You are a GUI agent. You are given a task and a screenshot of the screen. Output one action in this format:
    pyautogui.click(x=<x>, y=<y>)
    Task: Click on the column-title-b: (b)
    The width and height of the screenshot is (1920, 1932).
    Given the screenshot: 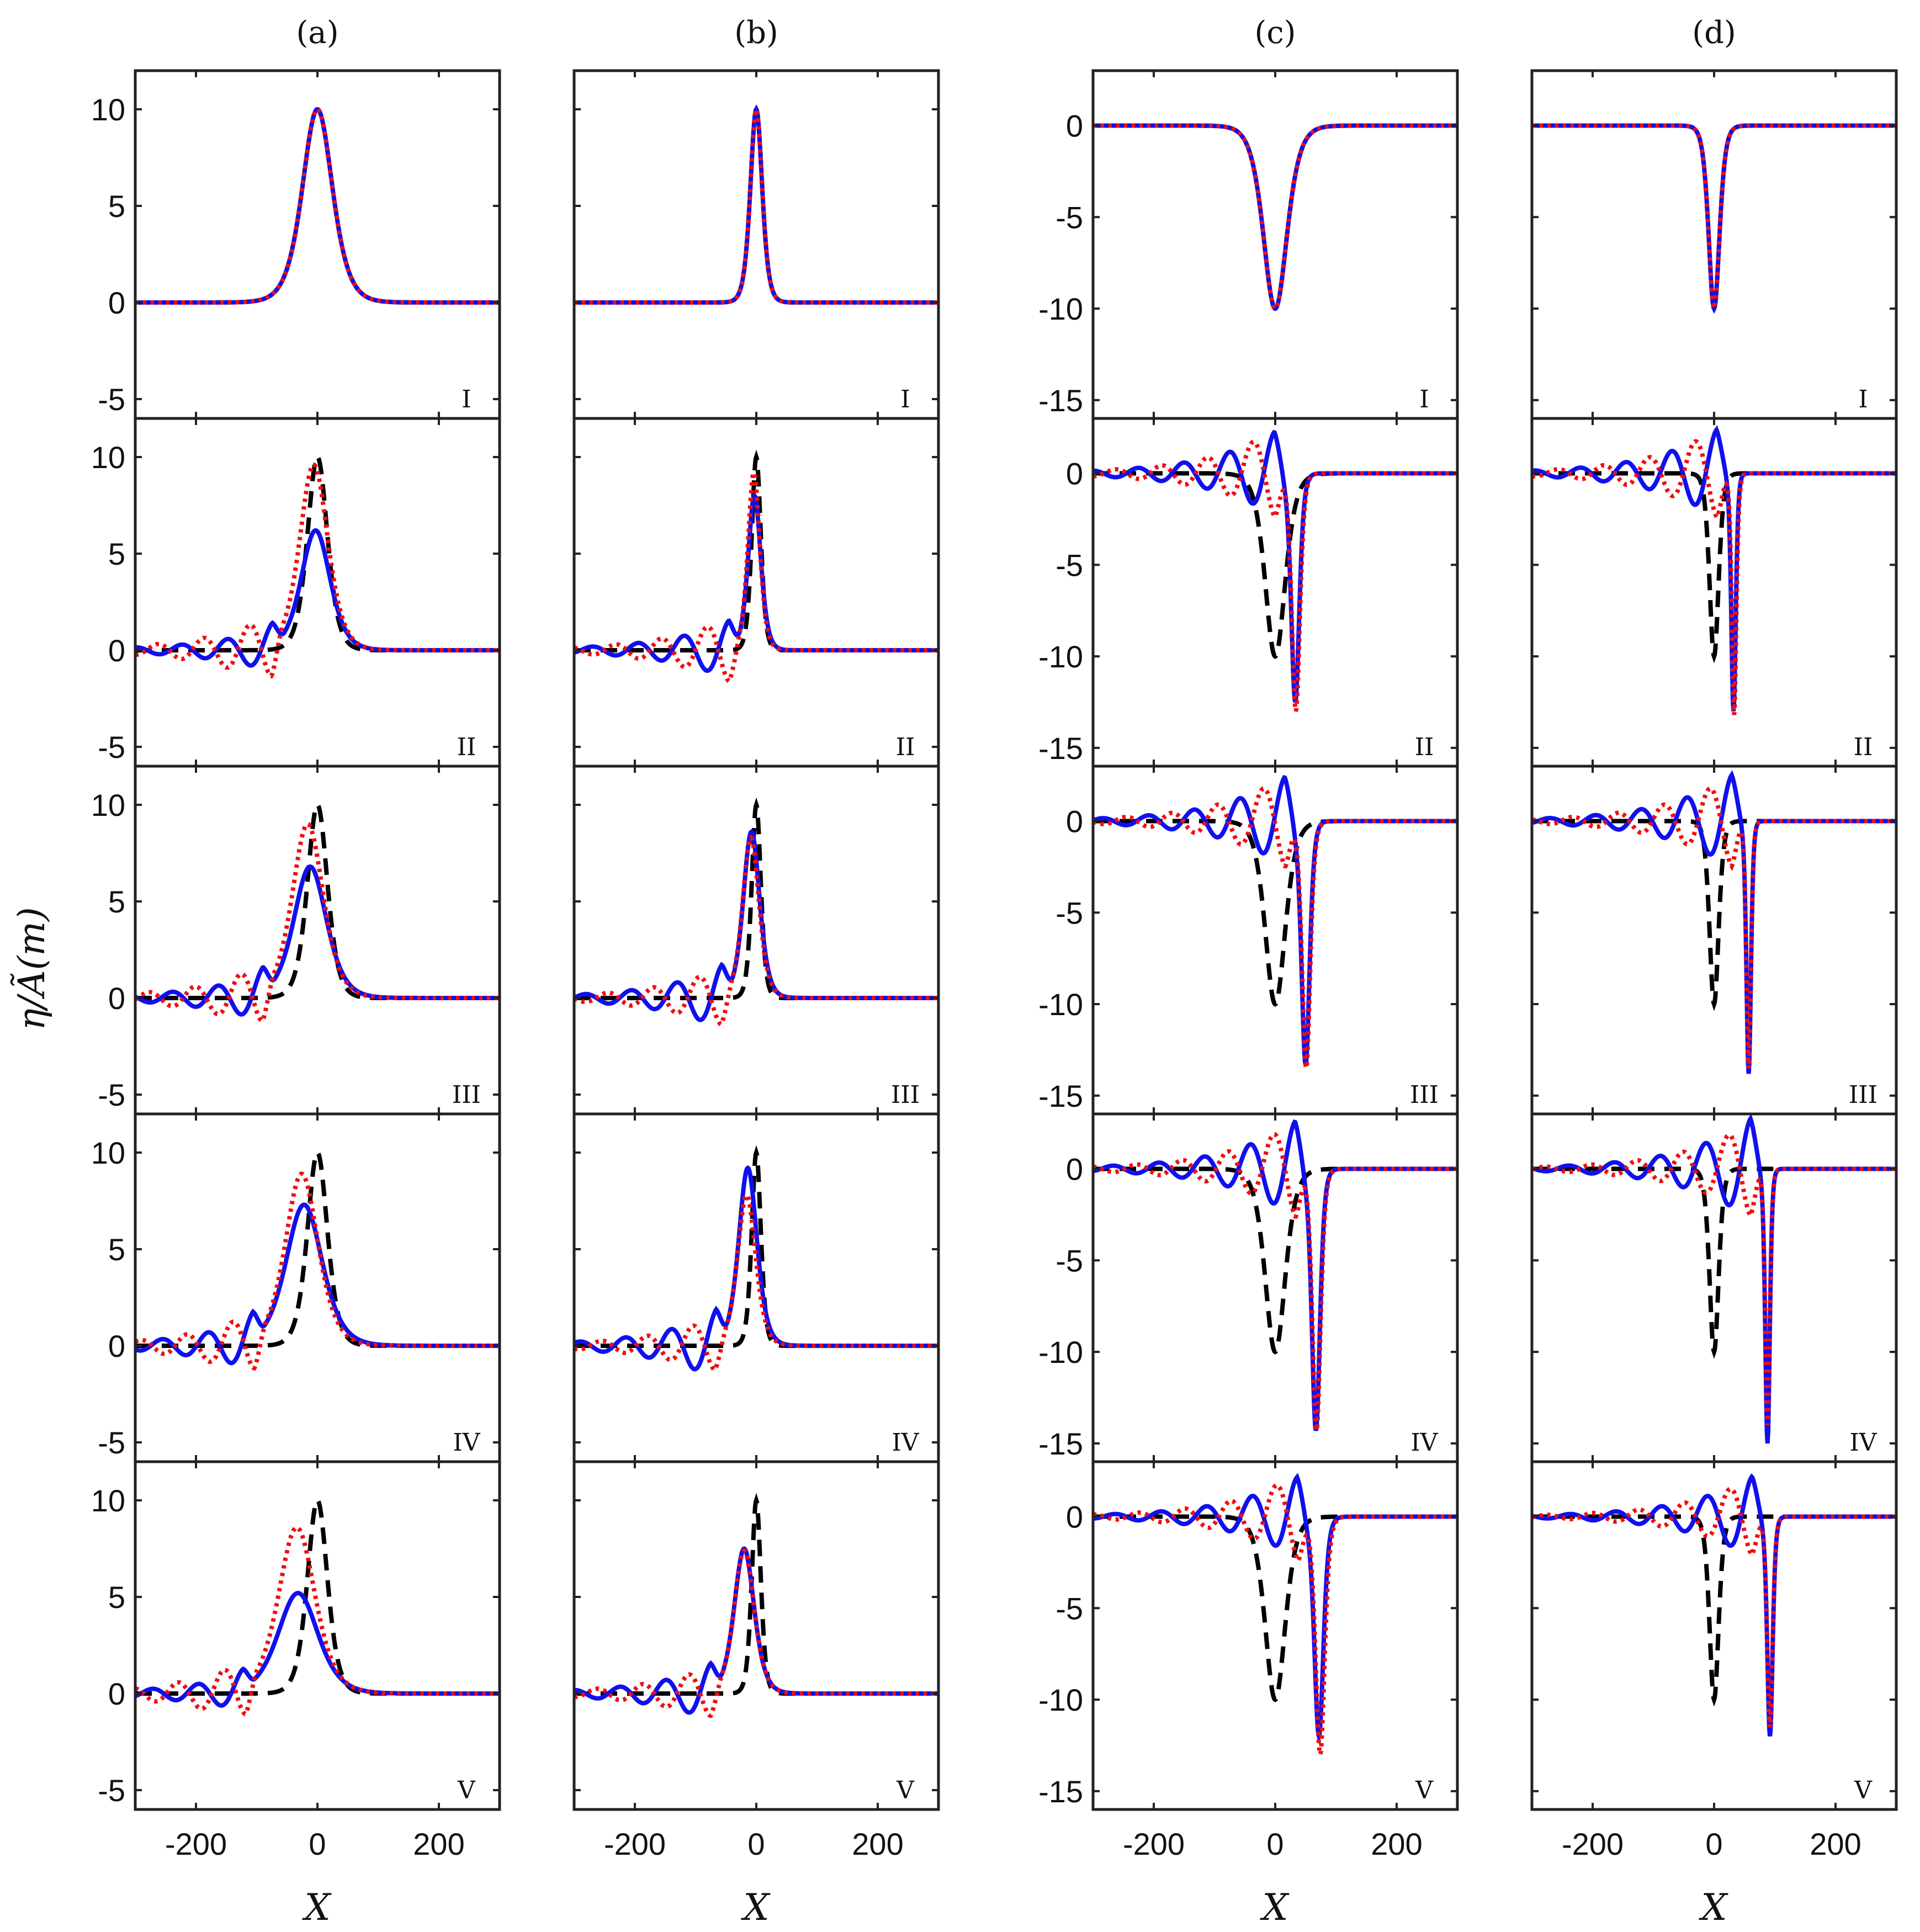 What is the action you would take?
    pyautogui.click(x=756, y=33)
    